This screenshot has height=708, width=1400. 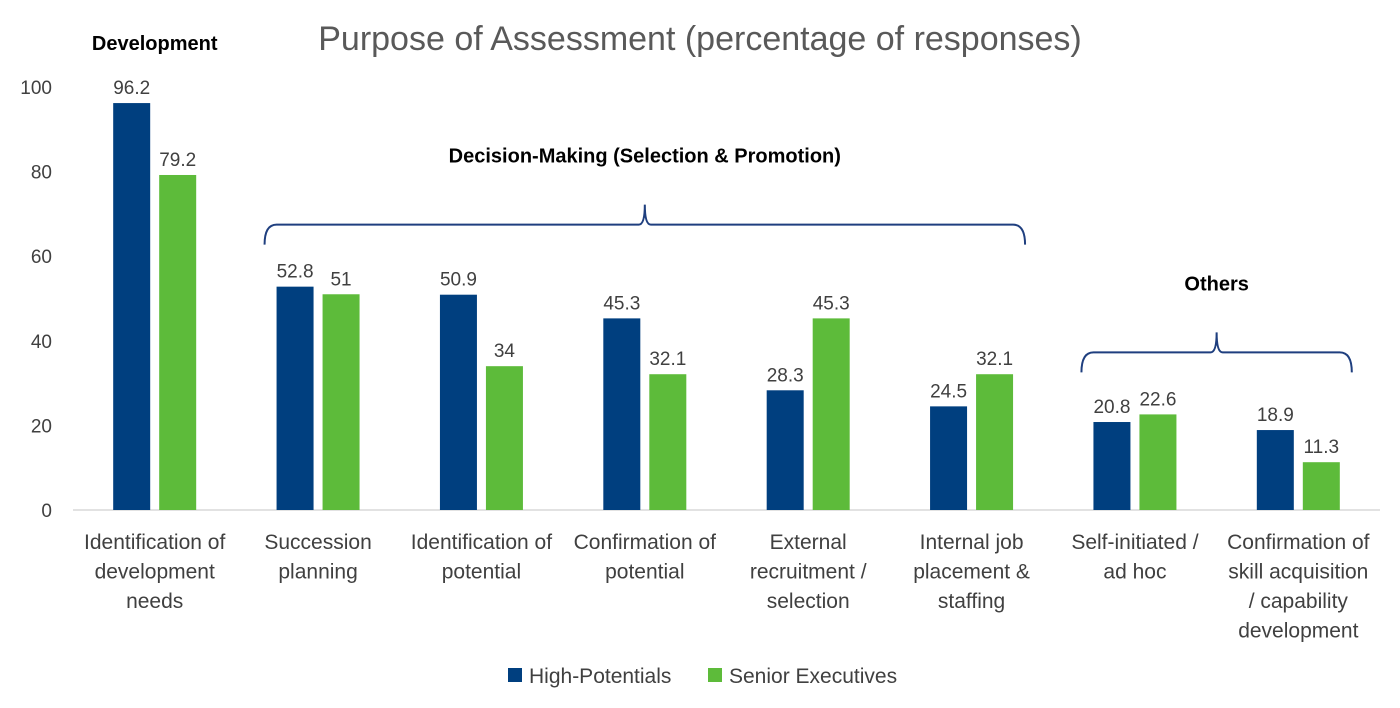 I want to click on data-label: 34, so click(x=505, y=351).